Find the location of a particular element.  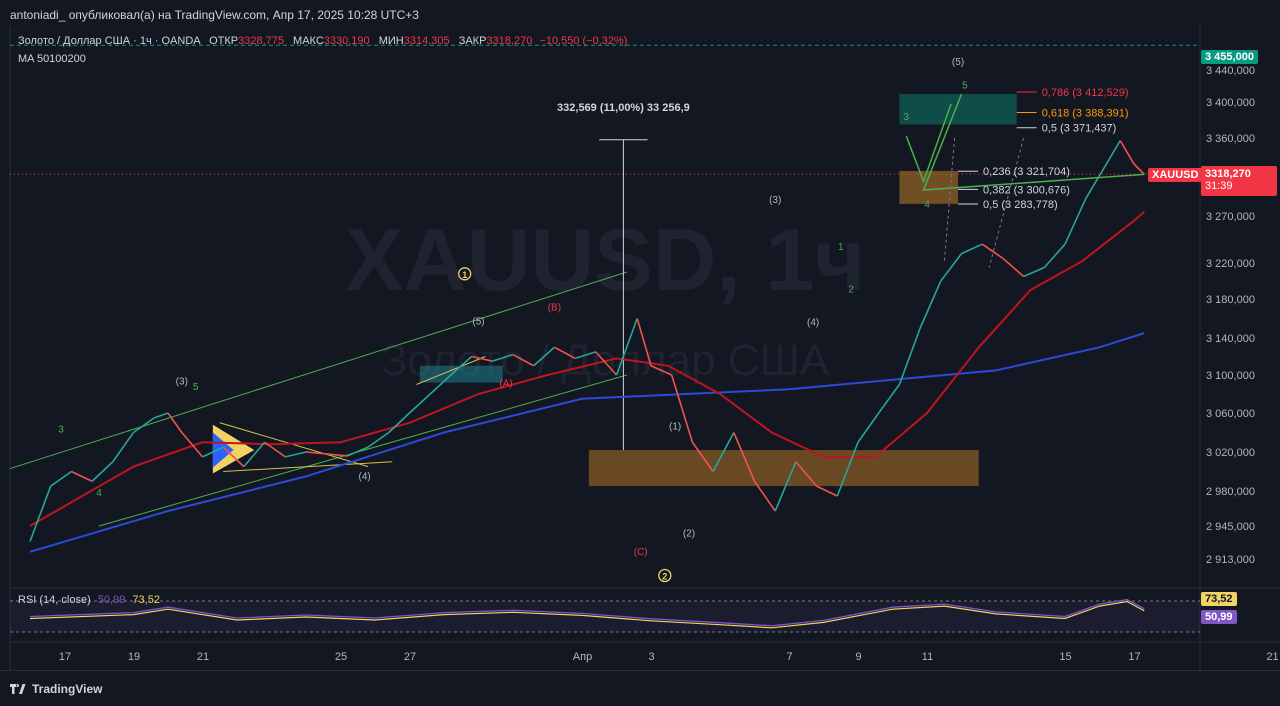

x-tick-label: 17 is located at coordinates (65, 657).